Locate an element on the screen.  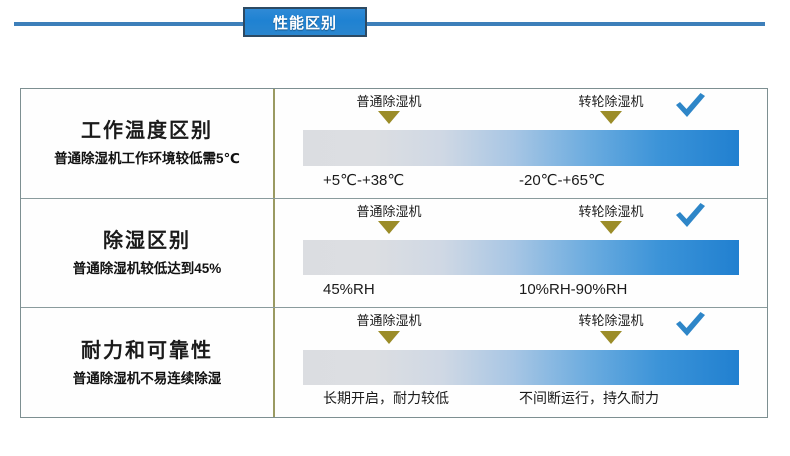
section-title-label: 性能区别 is located at coordinates (304, 23).